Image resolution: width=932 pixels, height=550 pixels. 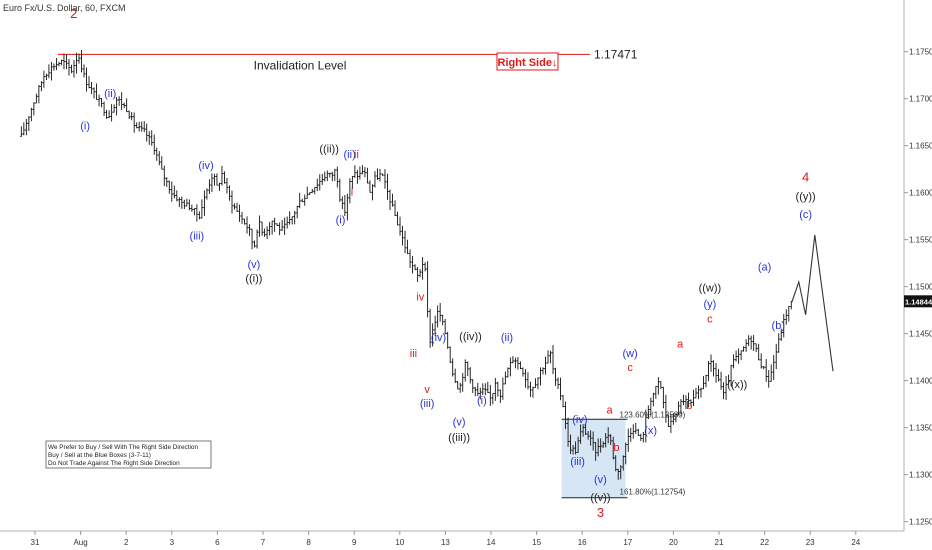 I want to click on time-tick-label: 24, so click(x=855, y=542).